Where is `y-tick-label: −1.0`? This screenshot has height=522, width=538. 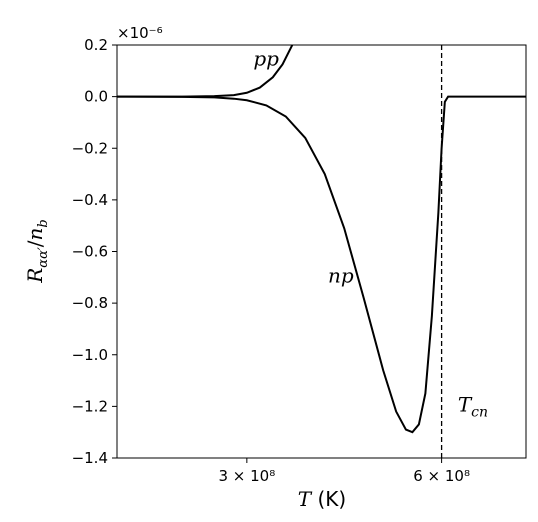
y-tick-label: −1.0 is located at coordinates (90, 355).